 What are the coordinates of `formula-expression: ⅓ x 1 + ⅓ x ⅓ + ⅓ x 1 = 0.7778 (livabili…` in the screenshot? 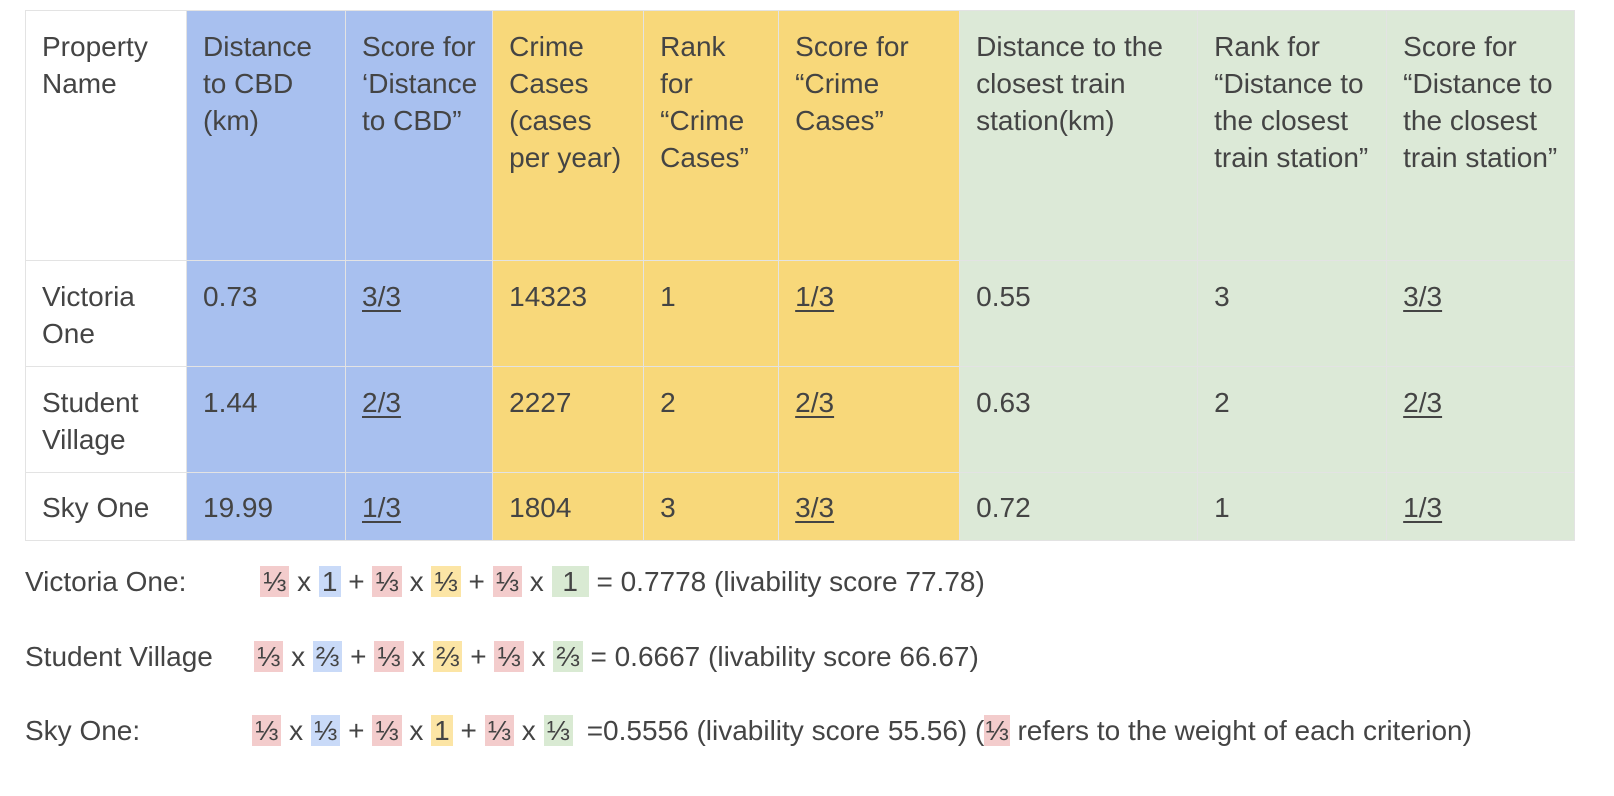 It's located at (622, 582).